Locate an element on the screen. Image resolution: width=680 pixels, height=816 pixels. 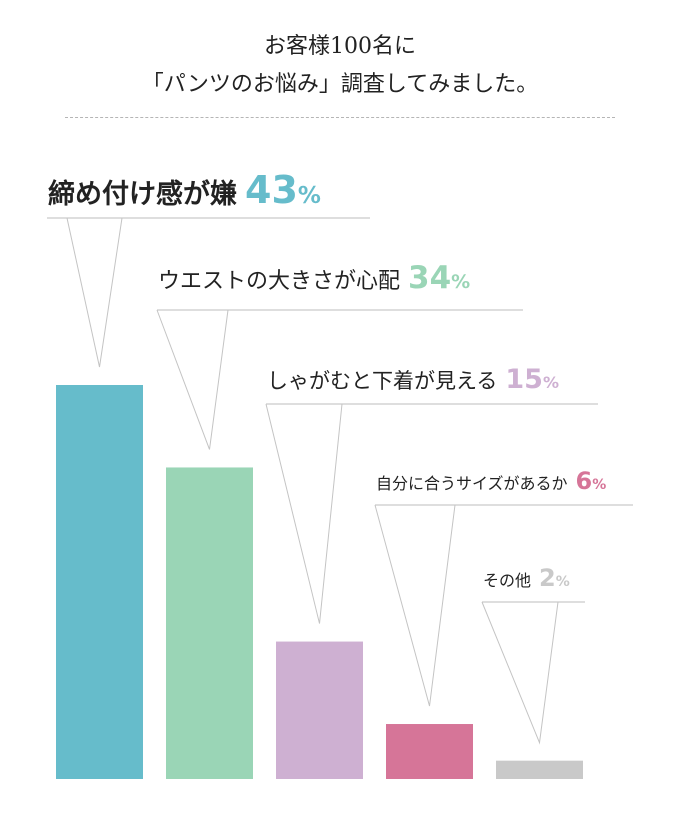
category-label-2: ウエストの大きさが心配 34% is located at coordinates (314, 278).